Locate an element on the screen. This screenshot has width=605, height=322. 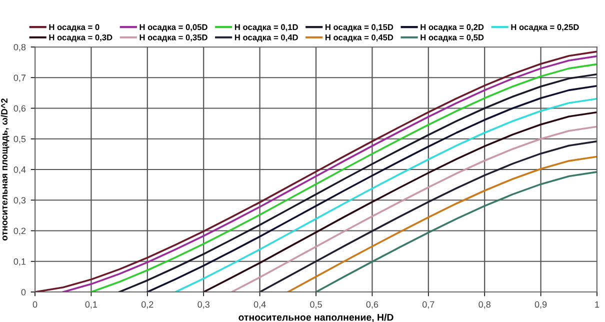
legend-label: H осадка = 0,5D is located at coordinates (452, 38).